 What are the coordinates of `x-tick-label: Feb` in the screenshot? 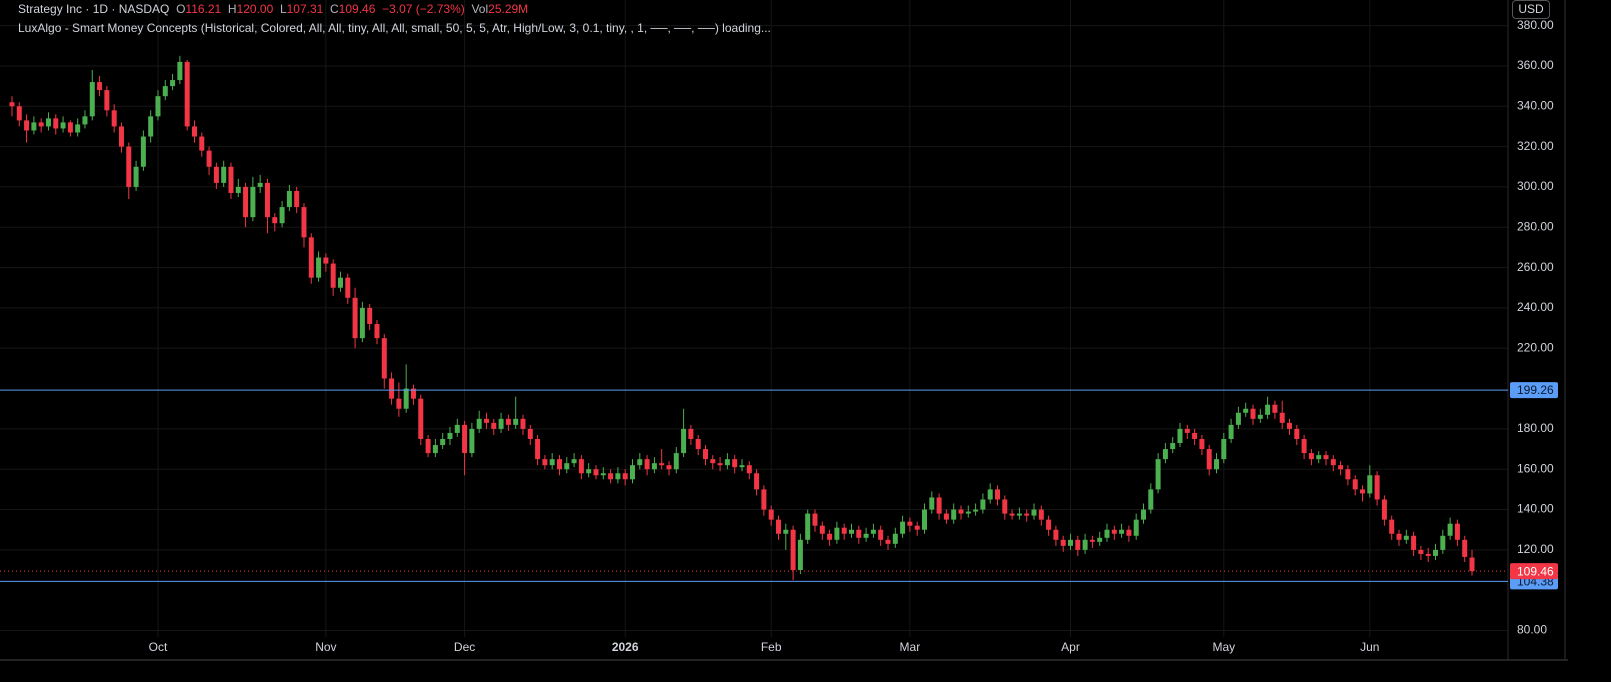 It's located at (771, 647).